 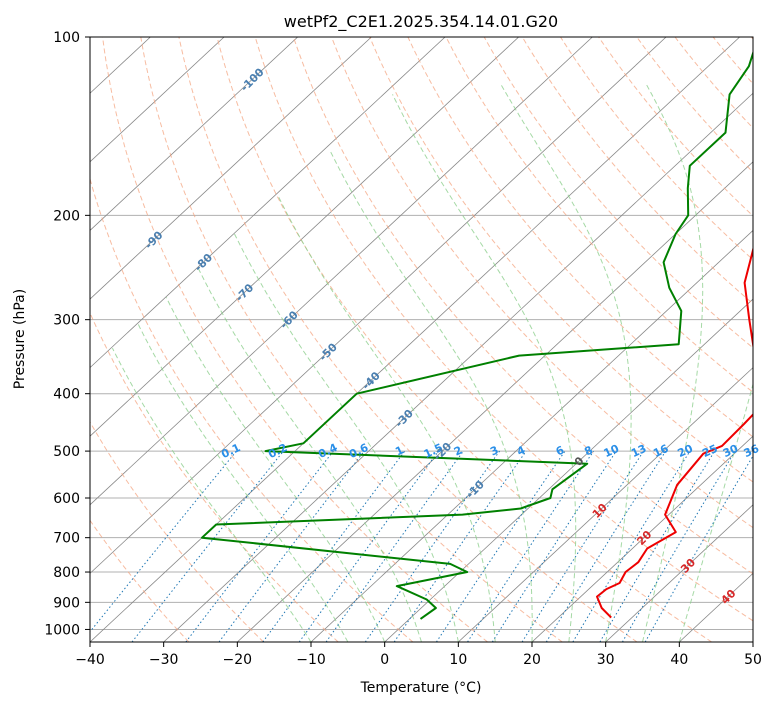 What do you see at coordinates (606, 660) in the screenshot?
I see `x-tick-label: 30` at bounding box center [606, 660].